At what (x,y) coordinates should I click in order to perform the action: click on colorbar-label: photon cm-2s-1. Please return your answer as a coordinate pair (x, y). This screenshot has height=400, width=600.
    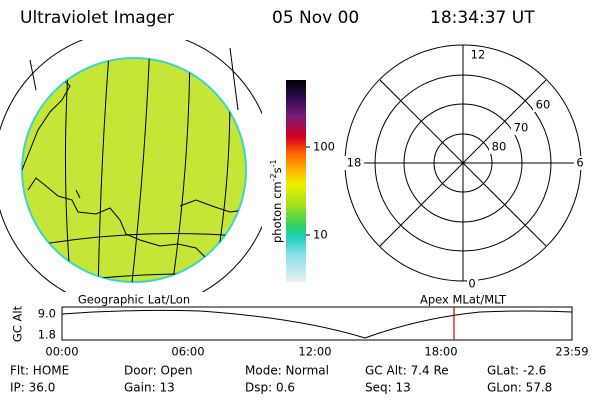
    Looking at the image, I should click on (276, 201).